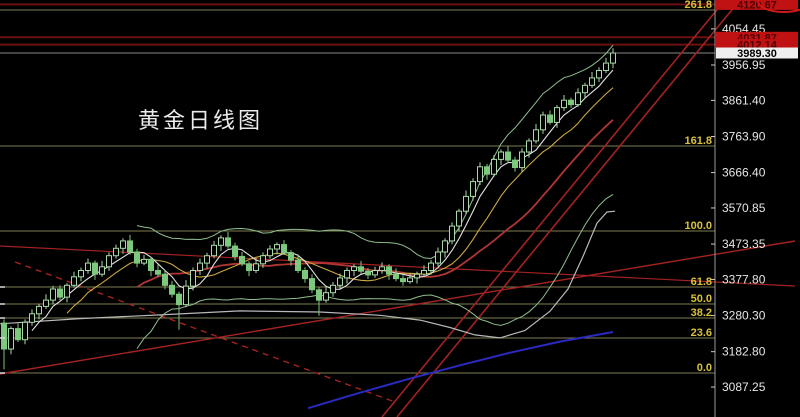 The image size is (800, 417). What do you see at coordinates (757, 54) in the screenshot?
I see `axis-price-box-label: 3989.30` at bounding box center [757, 54].